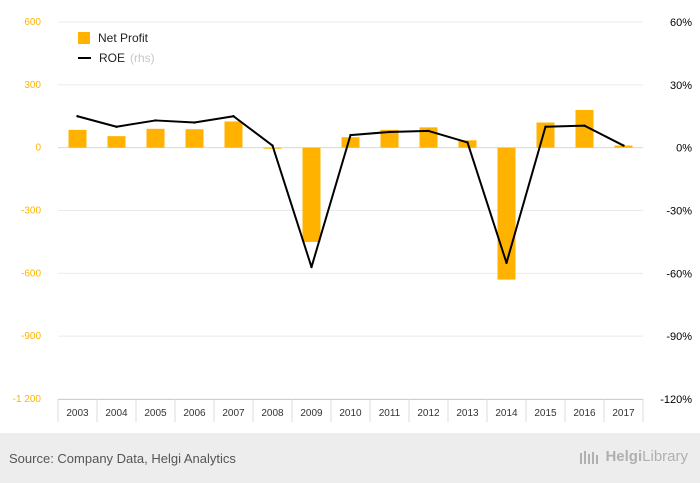 The width and height of the screenshot is (700, 483). I want to click on left-axis-ticks: 600 300 0 -300 -600 -900 -1 200, so click(27, 211).